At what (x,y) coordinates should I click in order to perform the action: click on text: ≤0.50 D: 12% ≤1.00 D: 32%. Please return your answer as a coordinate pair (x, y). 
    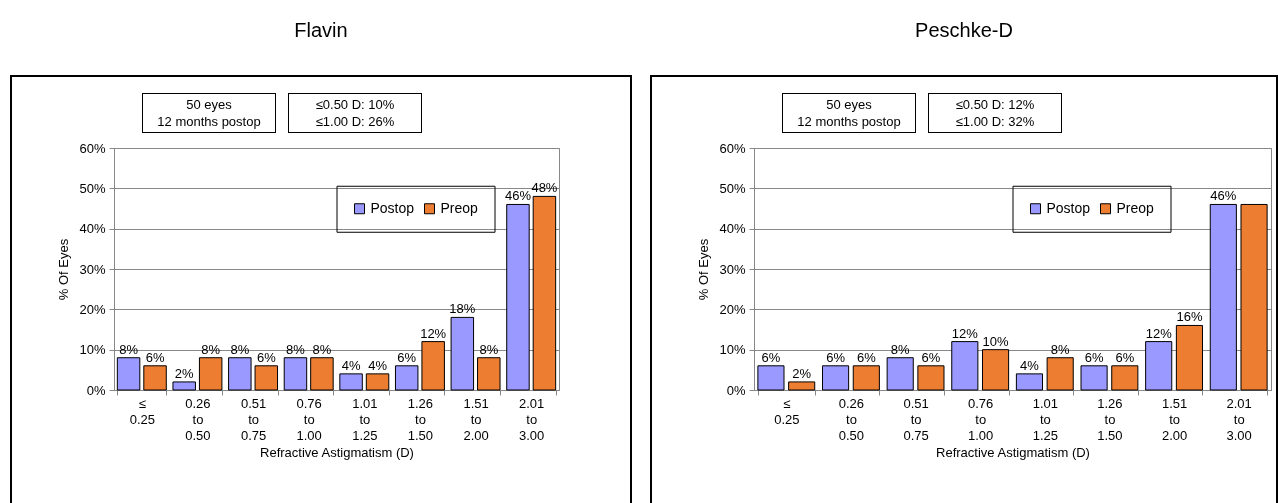
    Looking at the image, I should click on (995, 113).